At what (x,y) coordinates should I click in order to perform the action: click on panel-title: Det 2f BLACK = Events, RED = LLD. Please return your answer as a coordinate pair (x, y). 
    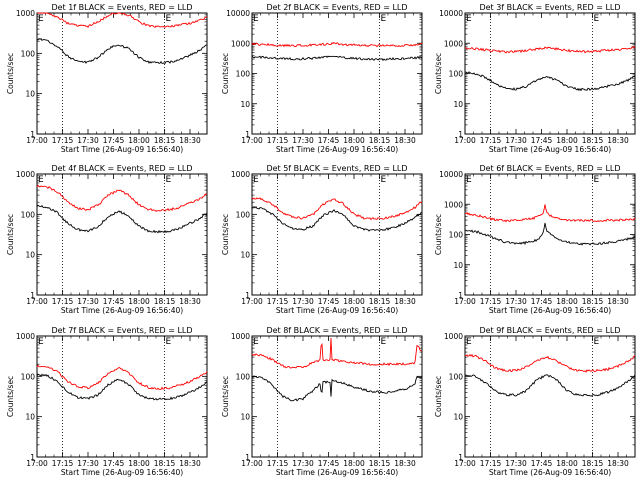
    Looking at the image, I should click on (336, 7).